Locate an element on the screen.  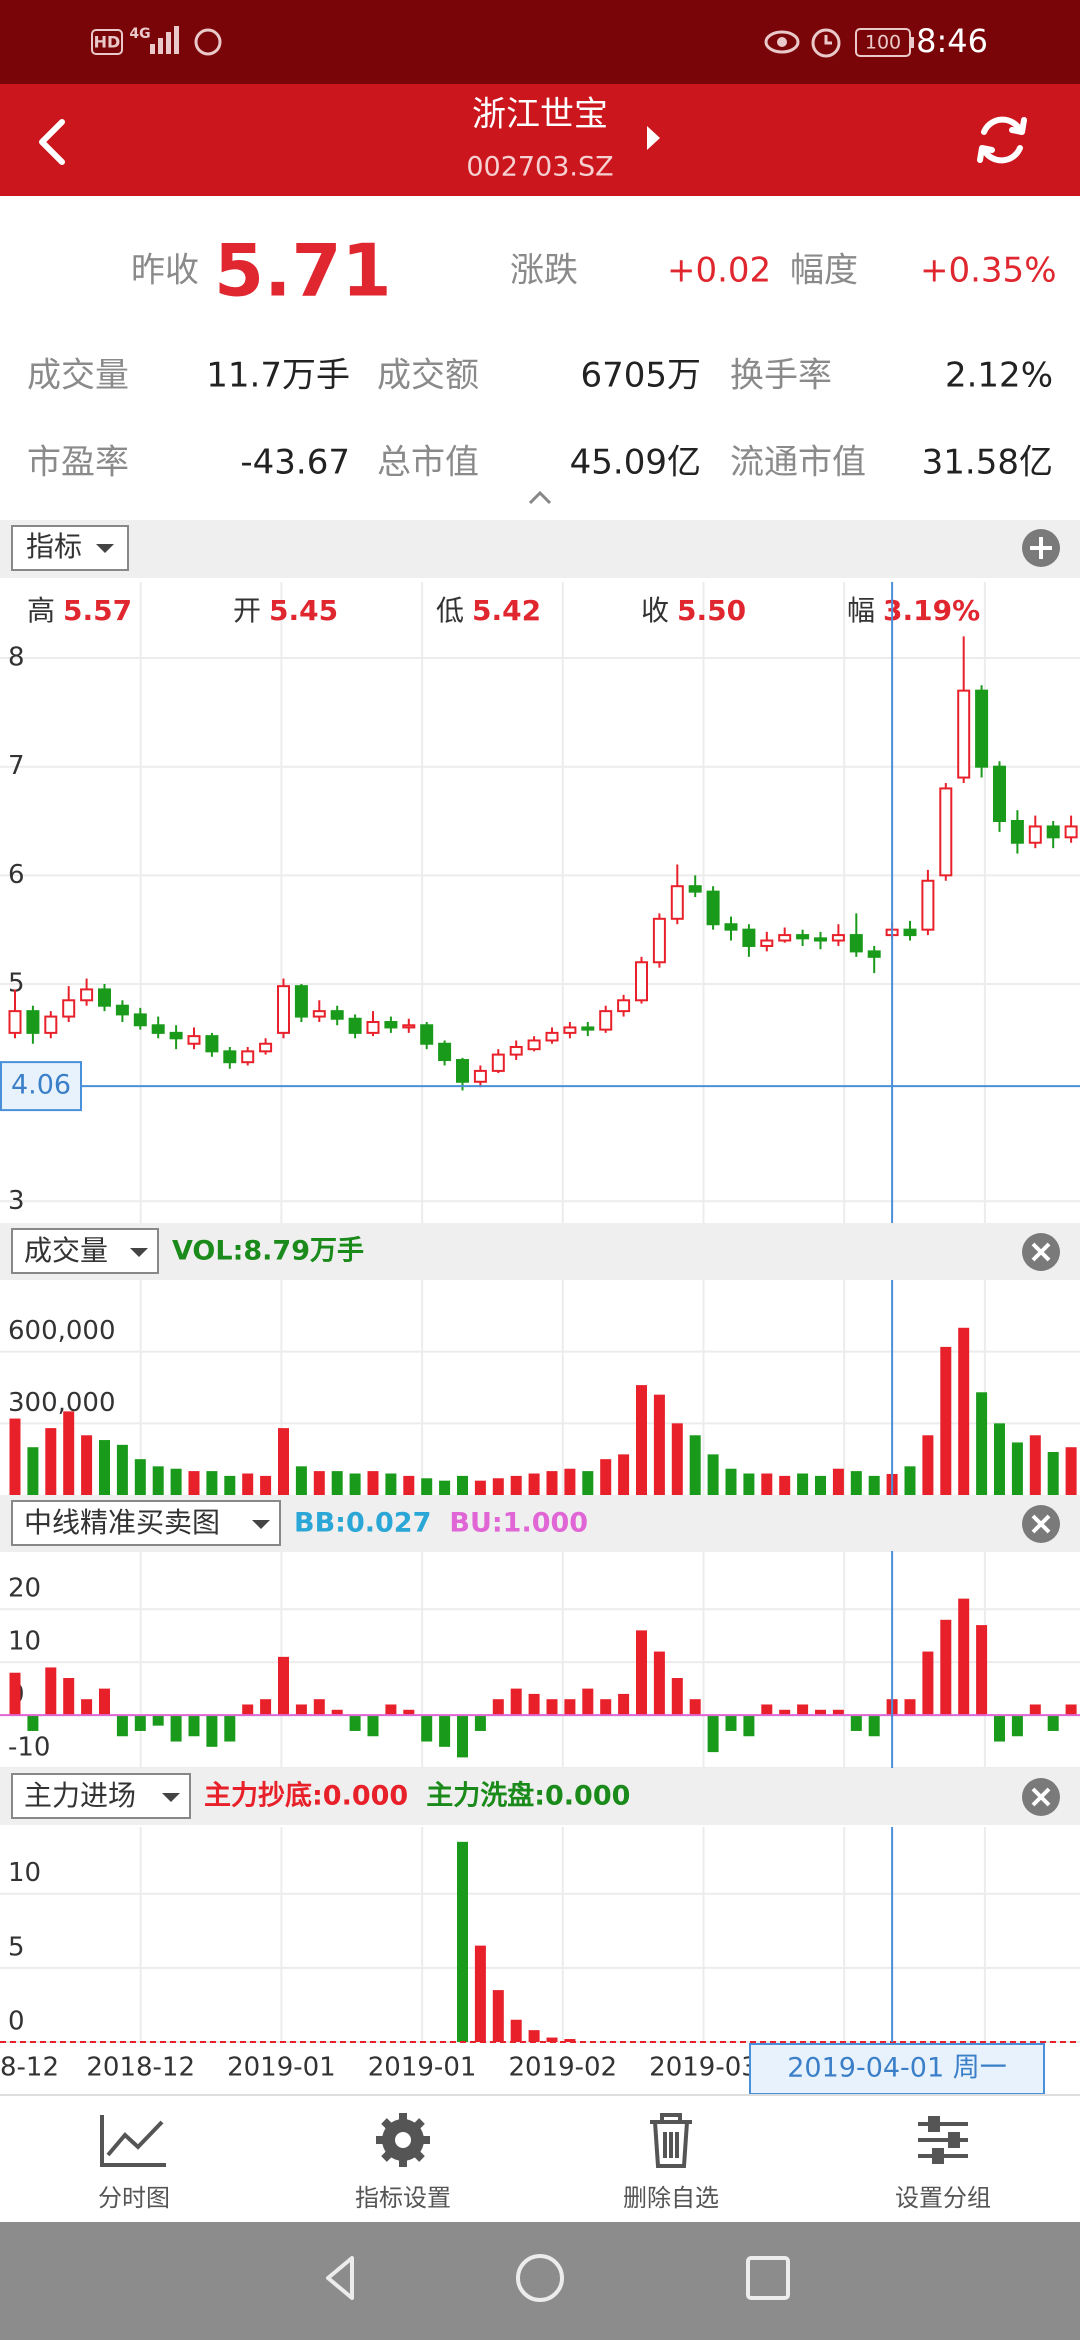
panel-legend: VOL:8.79万手 is located at coordinates (268, 1251).